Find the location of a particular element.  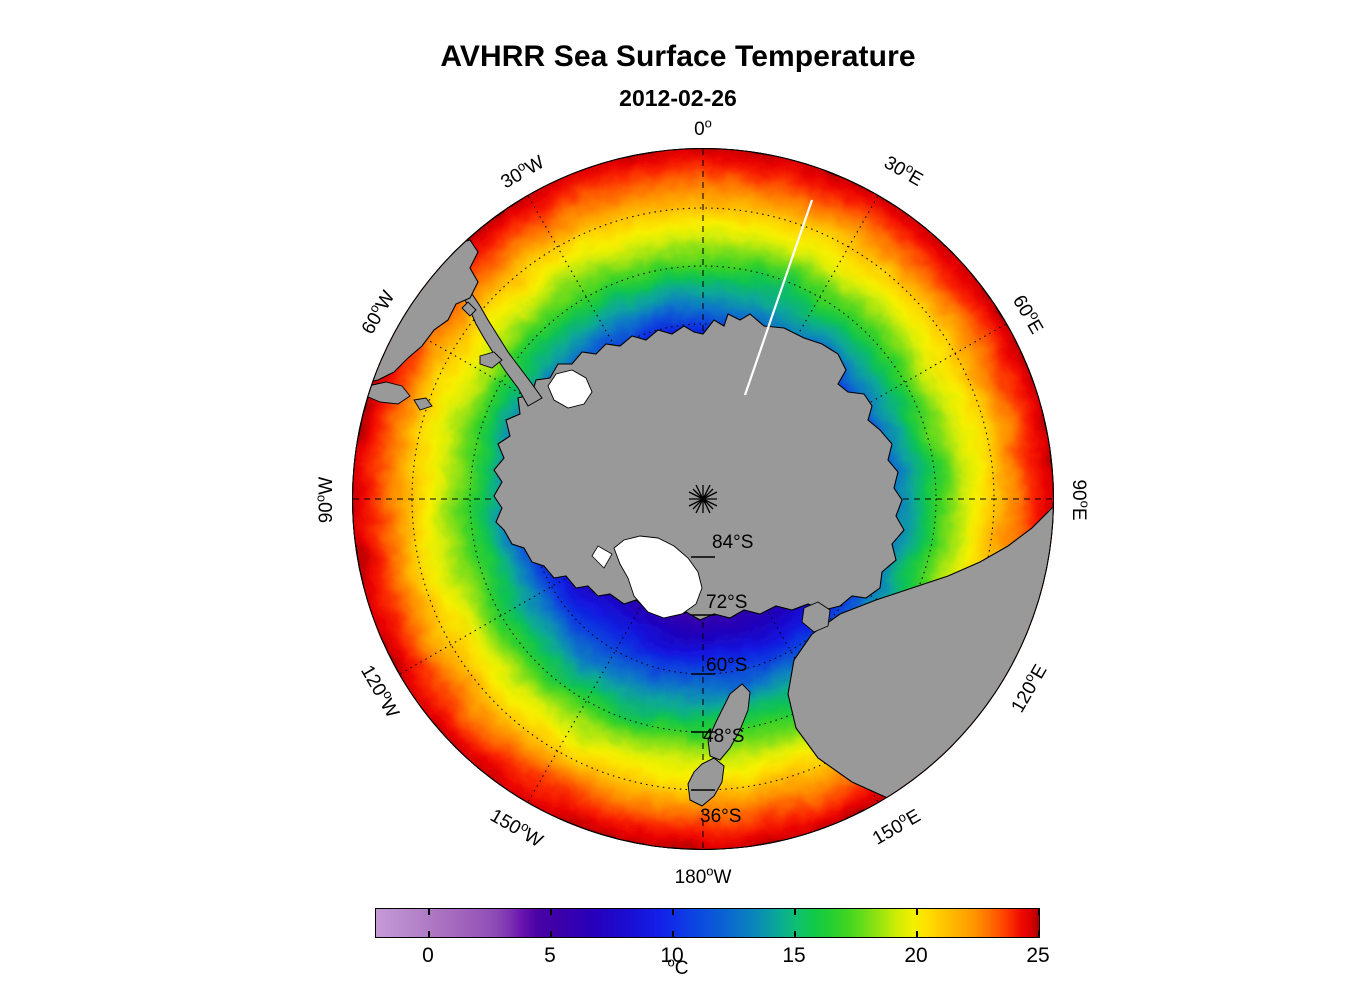

colorbar-label-10: 10 is located at coordinates (672, 955).